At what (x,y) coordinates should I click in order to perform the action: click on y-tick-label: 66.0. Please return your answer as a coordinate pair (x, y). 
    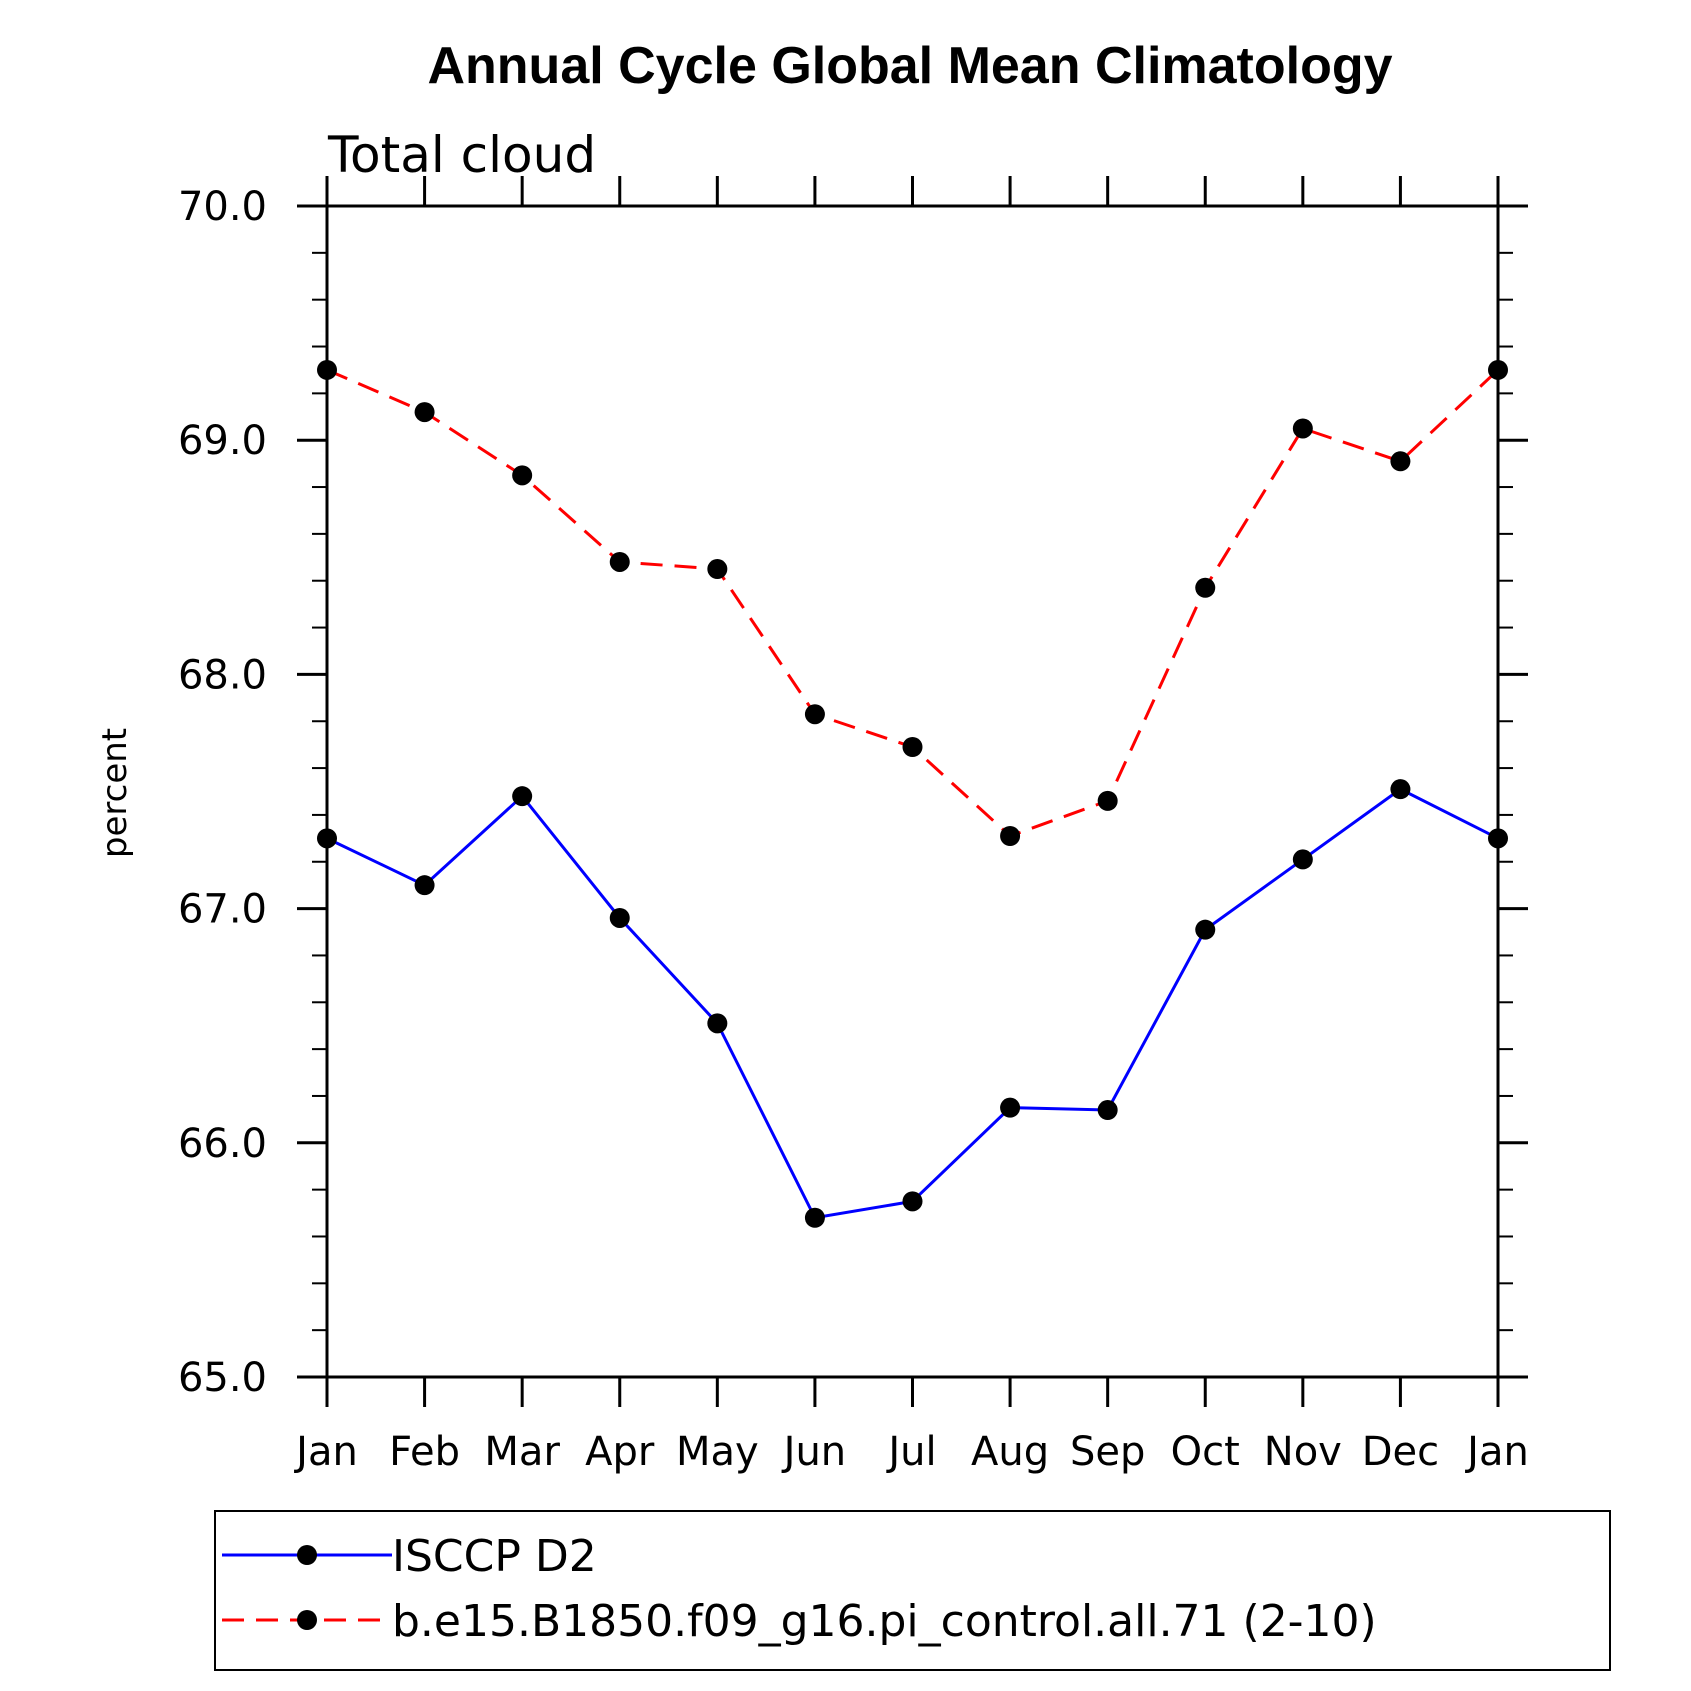
    Looking at the image, I should click on (222, 1144).